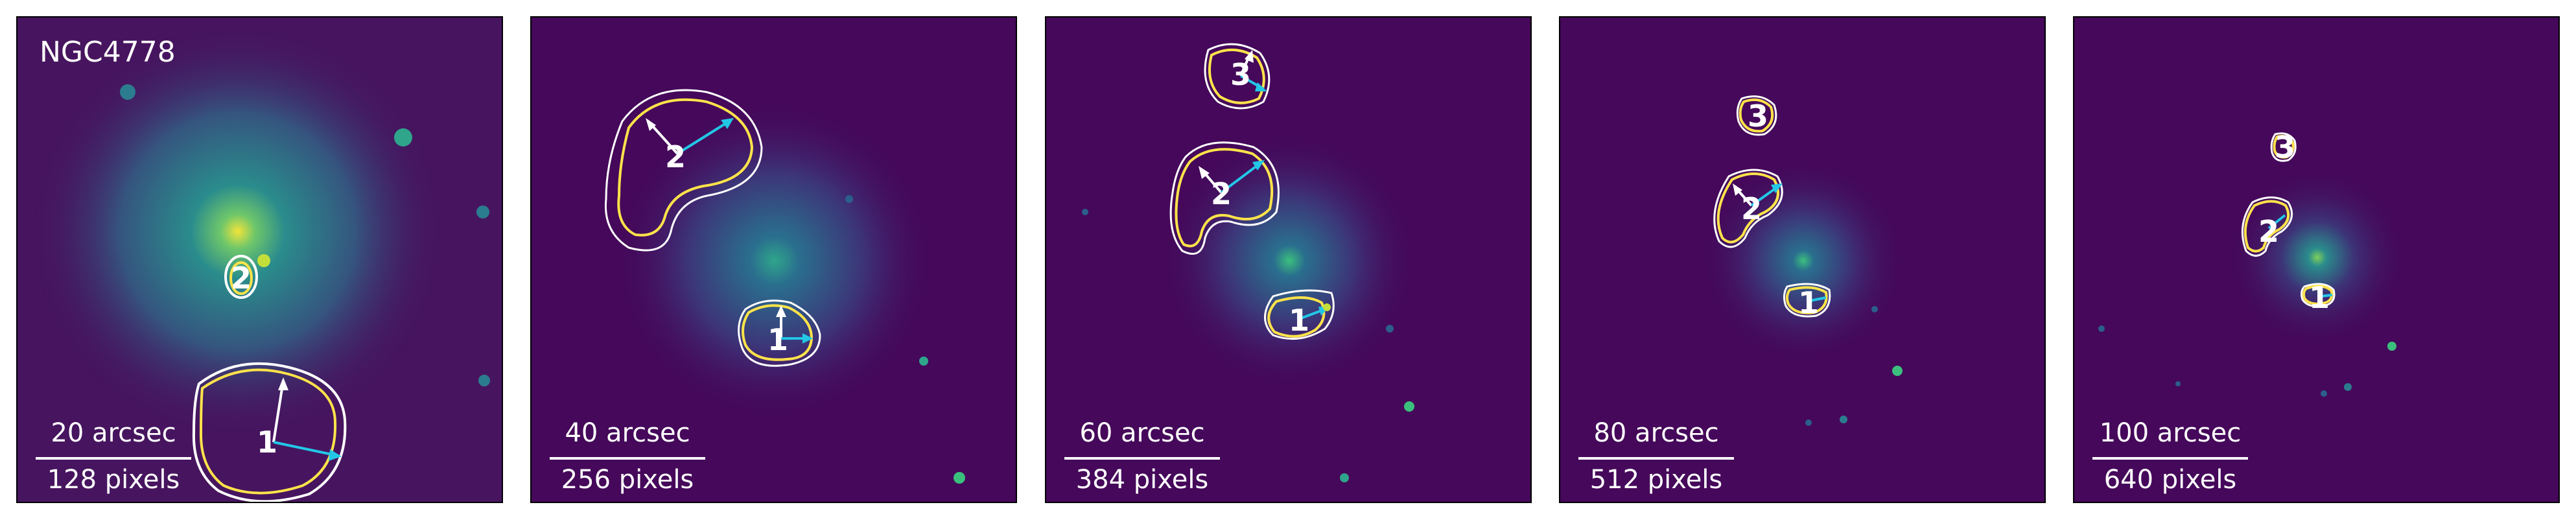 This screenshot has height=518, width=2576. Describe the element at coordinates (2170, 433) in the screenshot. I see `scale-arcsec: 100 arcsec` at that location.